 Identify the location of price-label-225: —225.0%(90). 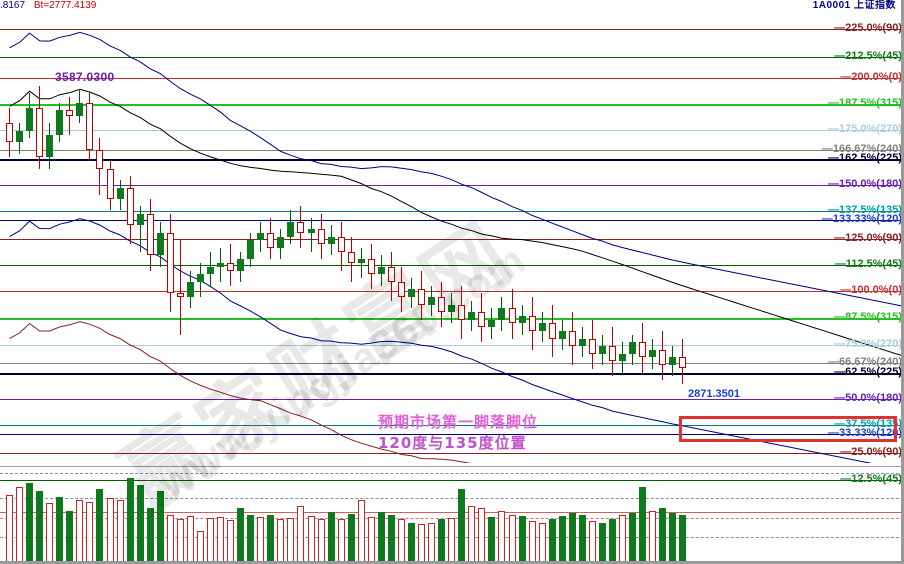
(868, 28).